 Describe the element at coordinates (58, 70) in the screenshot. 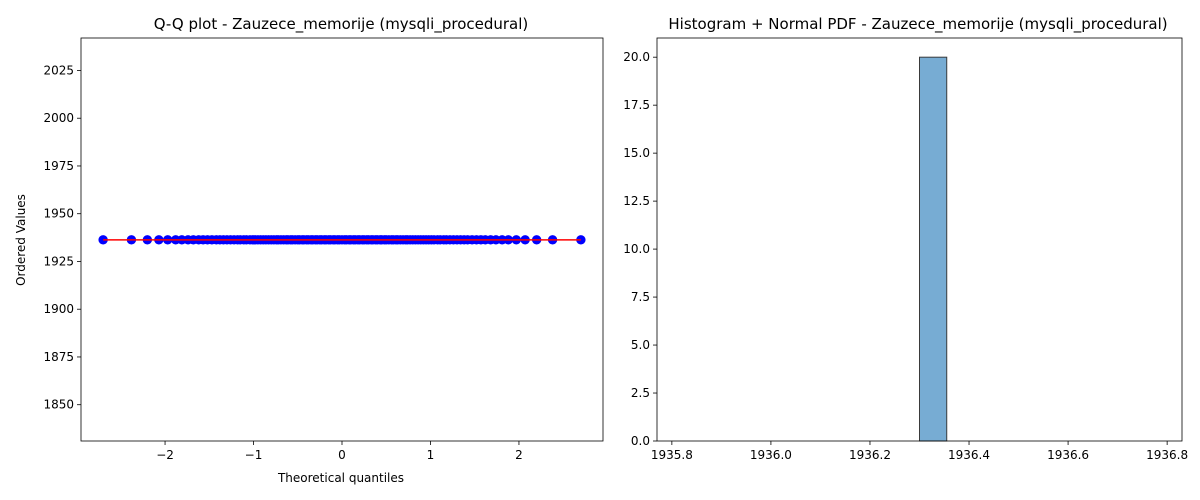

I see `qq-y-tick-label: 2025` at that location.